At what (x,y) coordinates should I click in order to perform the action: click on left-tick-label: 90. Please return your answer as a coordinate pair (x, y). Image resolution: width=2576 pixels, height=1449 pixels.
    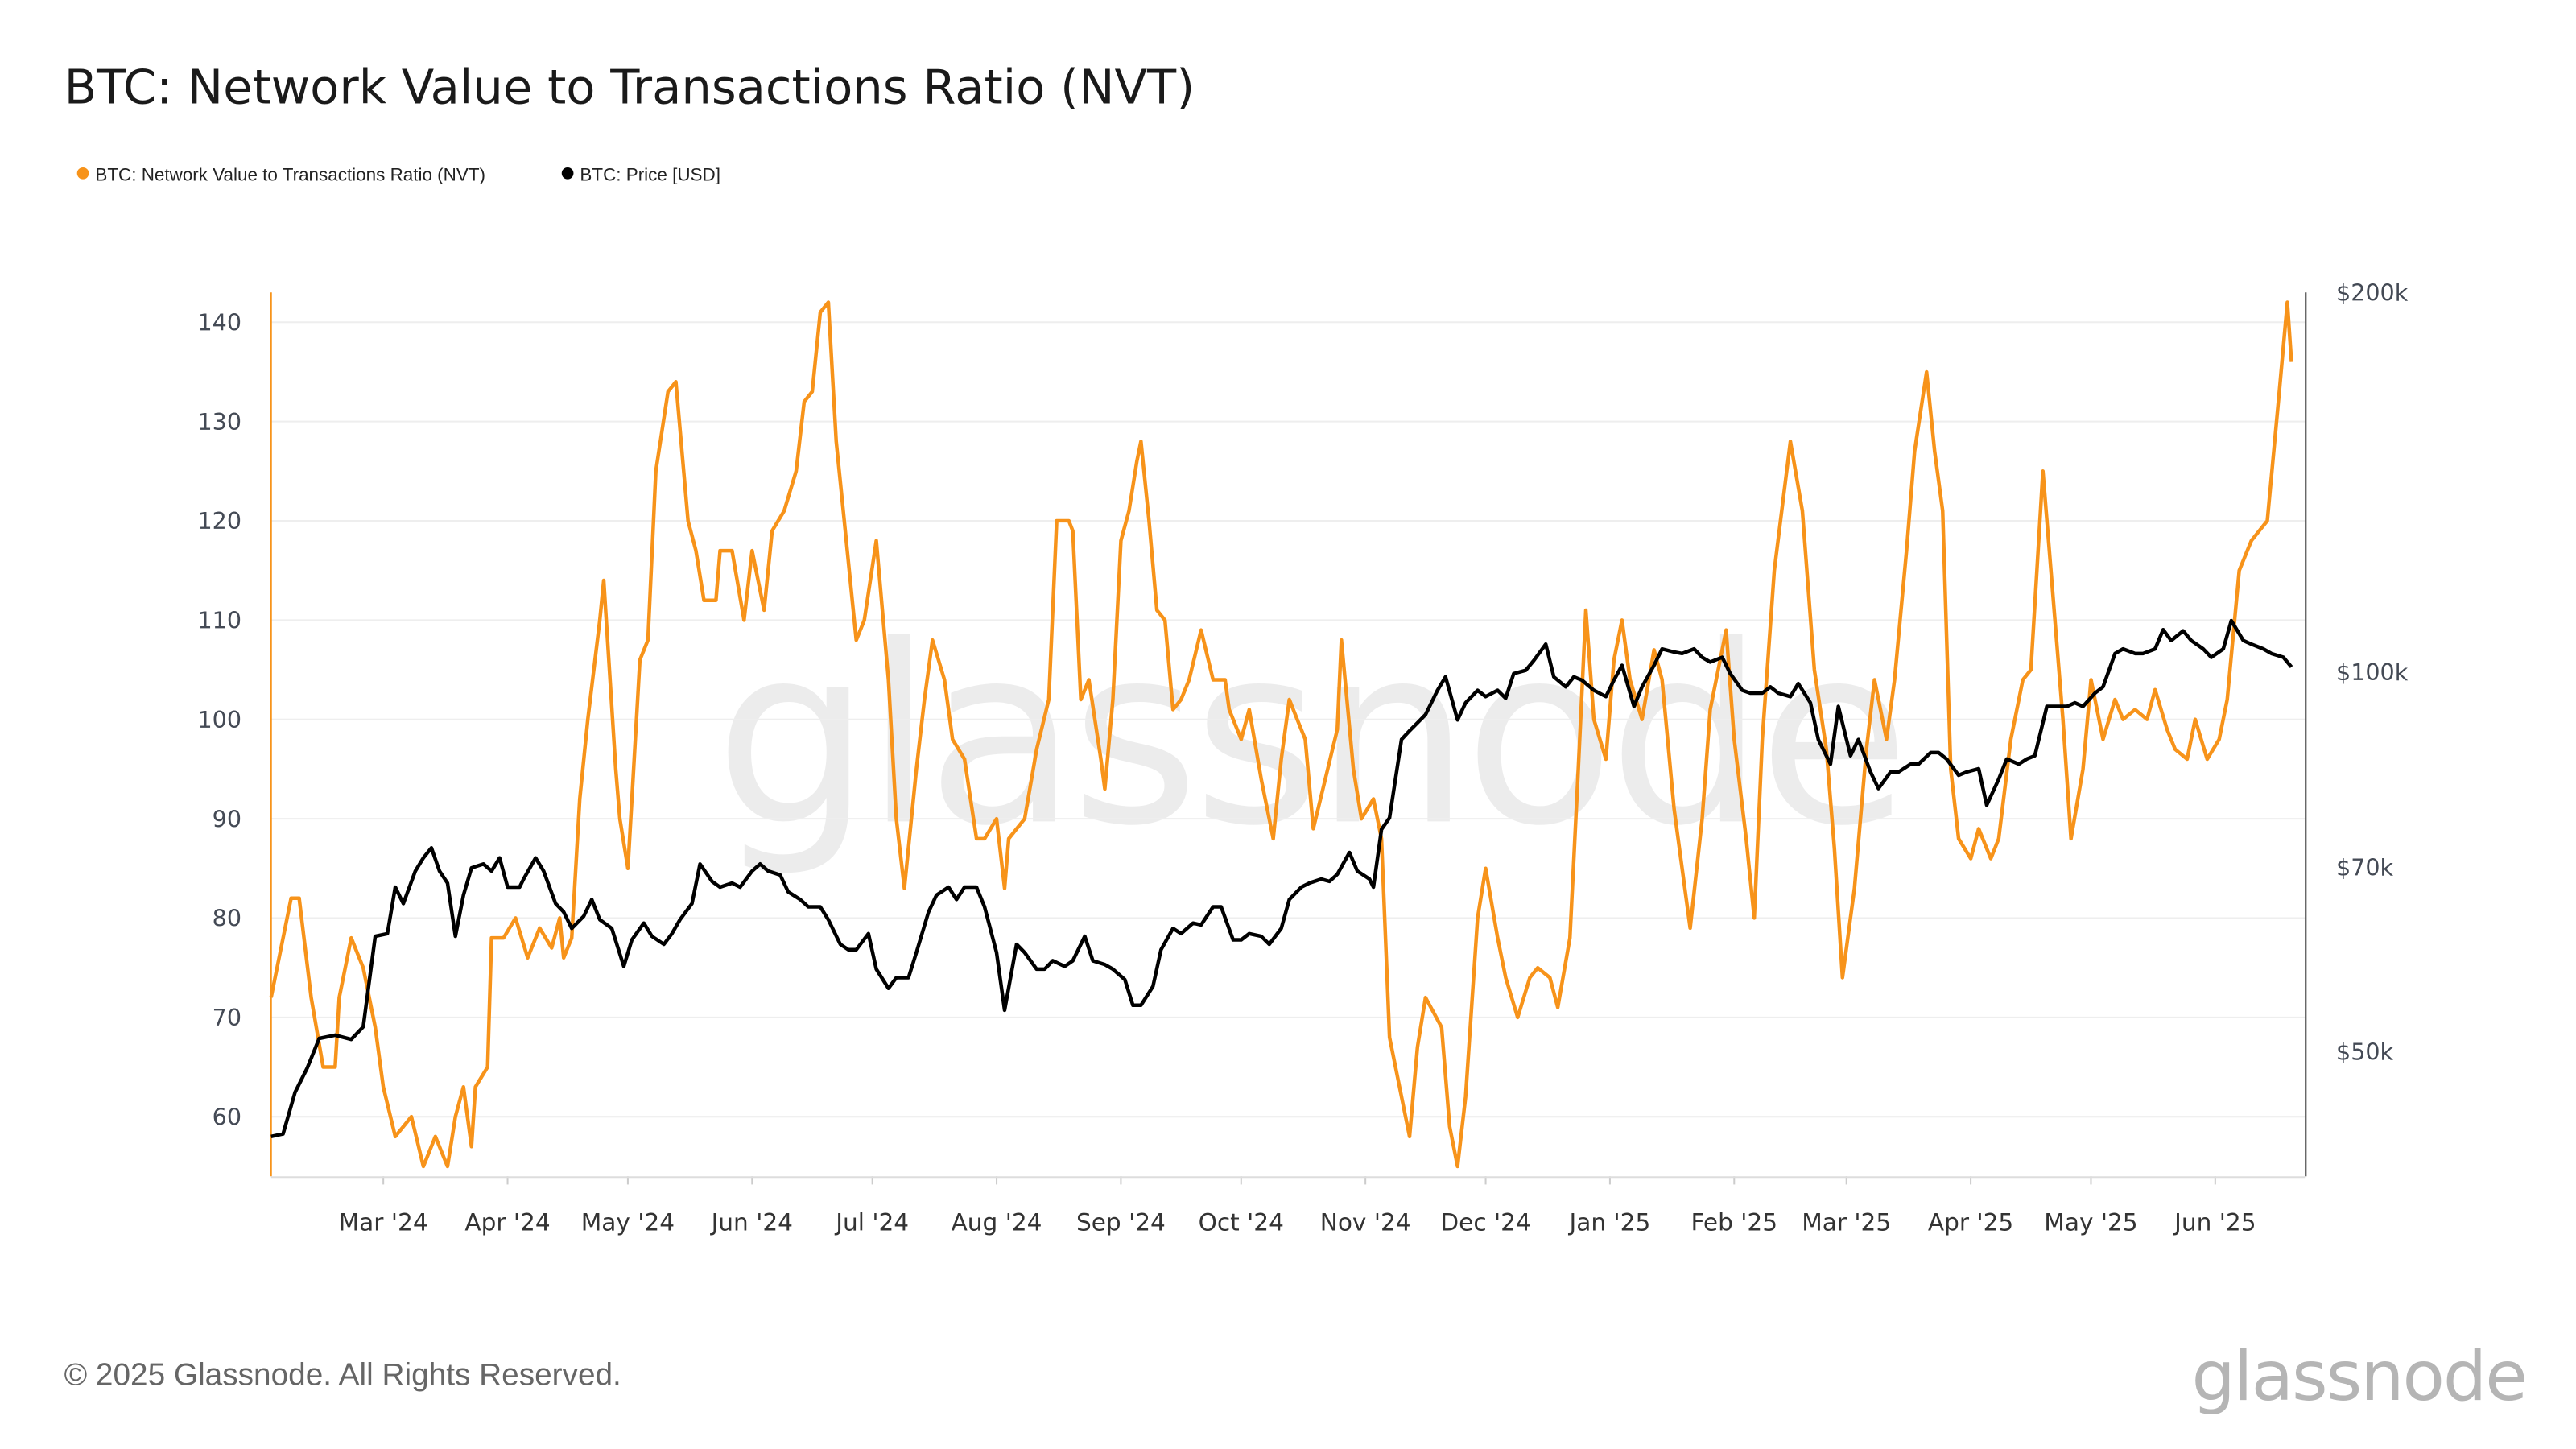
    Looking at the image, I should click on (227, 818).